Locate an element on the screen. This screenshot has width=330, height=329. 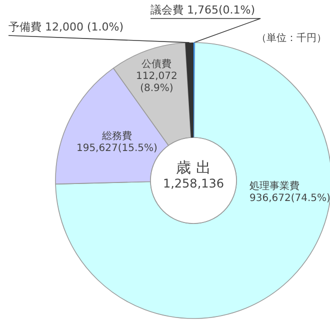
data-label: 195,627(15.5%) is located at coordinates (117, 148).